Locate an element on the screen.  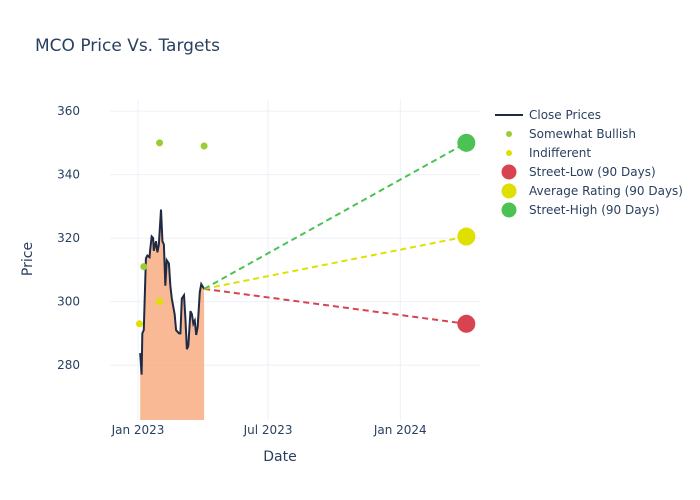
close-price-area is located at coordinates (172, 314).